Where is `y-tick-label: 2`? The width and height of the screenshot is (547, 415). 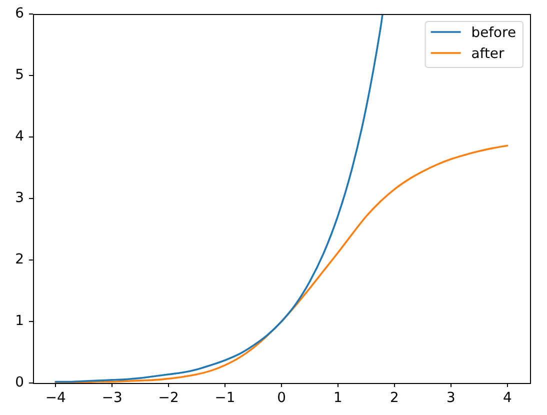 y-tick-label: 2 is located at coordinates (19, 260).